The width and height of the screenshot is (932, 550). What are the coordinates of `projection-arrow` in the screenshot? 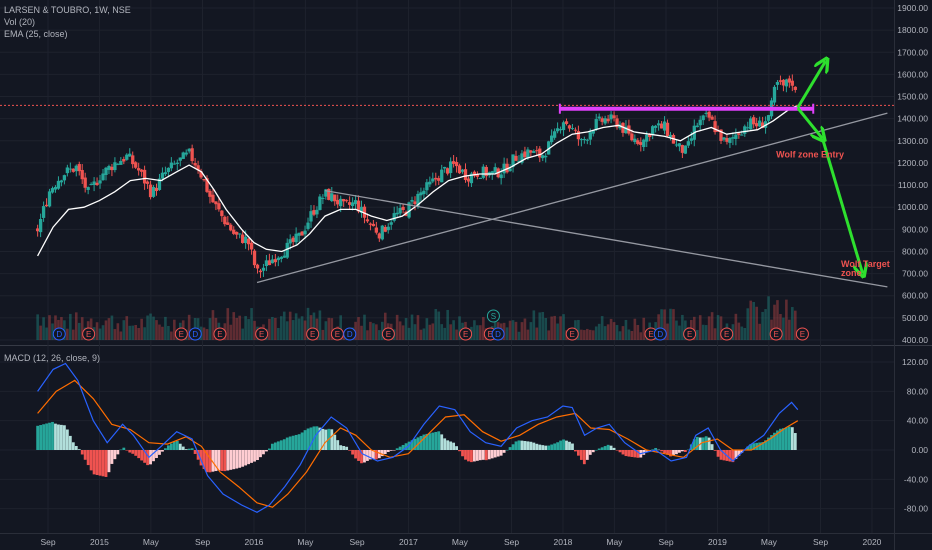 It's located at (811, 85).